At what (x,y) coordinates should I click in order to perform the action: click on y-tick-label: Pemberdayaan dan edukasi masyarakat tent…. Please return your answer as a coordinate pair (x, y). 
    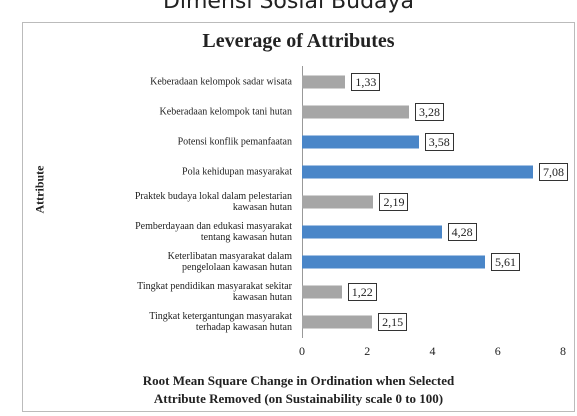
    Looking at the image, I should click on (213, 232).